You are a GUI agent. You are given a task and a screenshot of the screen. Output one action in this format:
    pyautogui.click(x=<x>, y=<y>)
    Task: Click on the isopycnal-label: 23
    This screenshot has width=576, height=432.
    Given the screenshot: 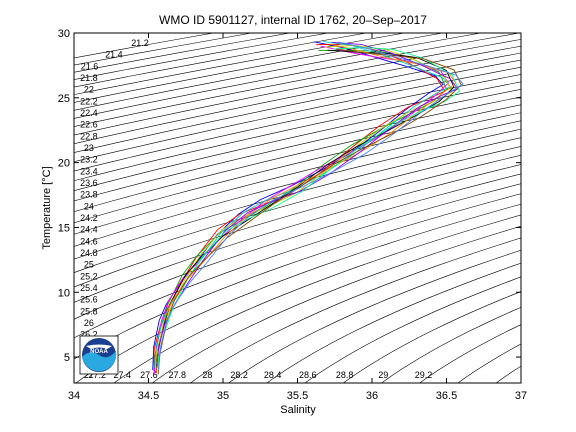 What is the action you would take?
    pyautogui.click(x=89, y=148)
    